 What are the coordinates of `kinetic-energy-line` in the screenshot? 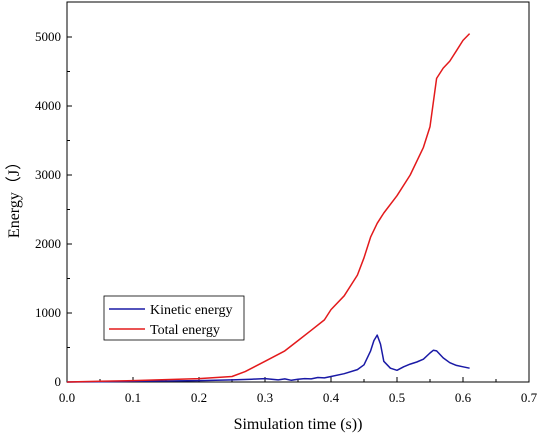 It's located at (268, 358).